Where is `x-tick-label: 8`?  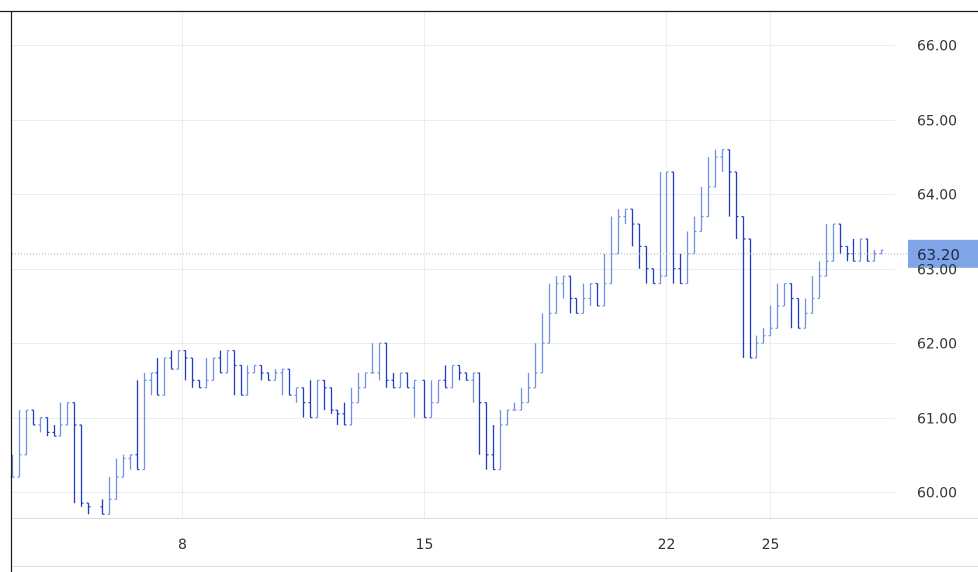 x-tick-label: 8 is located at coordinates (182, 545).